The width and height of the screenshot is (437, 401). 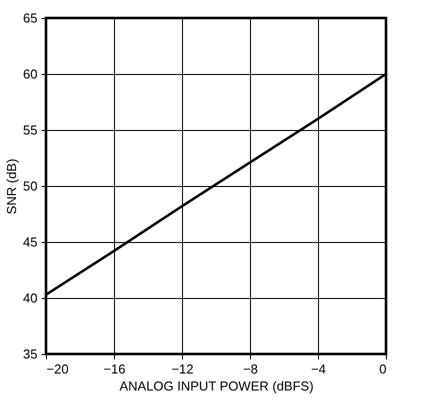 What do you see at coordinates (30, 242) in the screenshot?
I see `y-tick-label: 45` at bounding box center [30, 242].